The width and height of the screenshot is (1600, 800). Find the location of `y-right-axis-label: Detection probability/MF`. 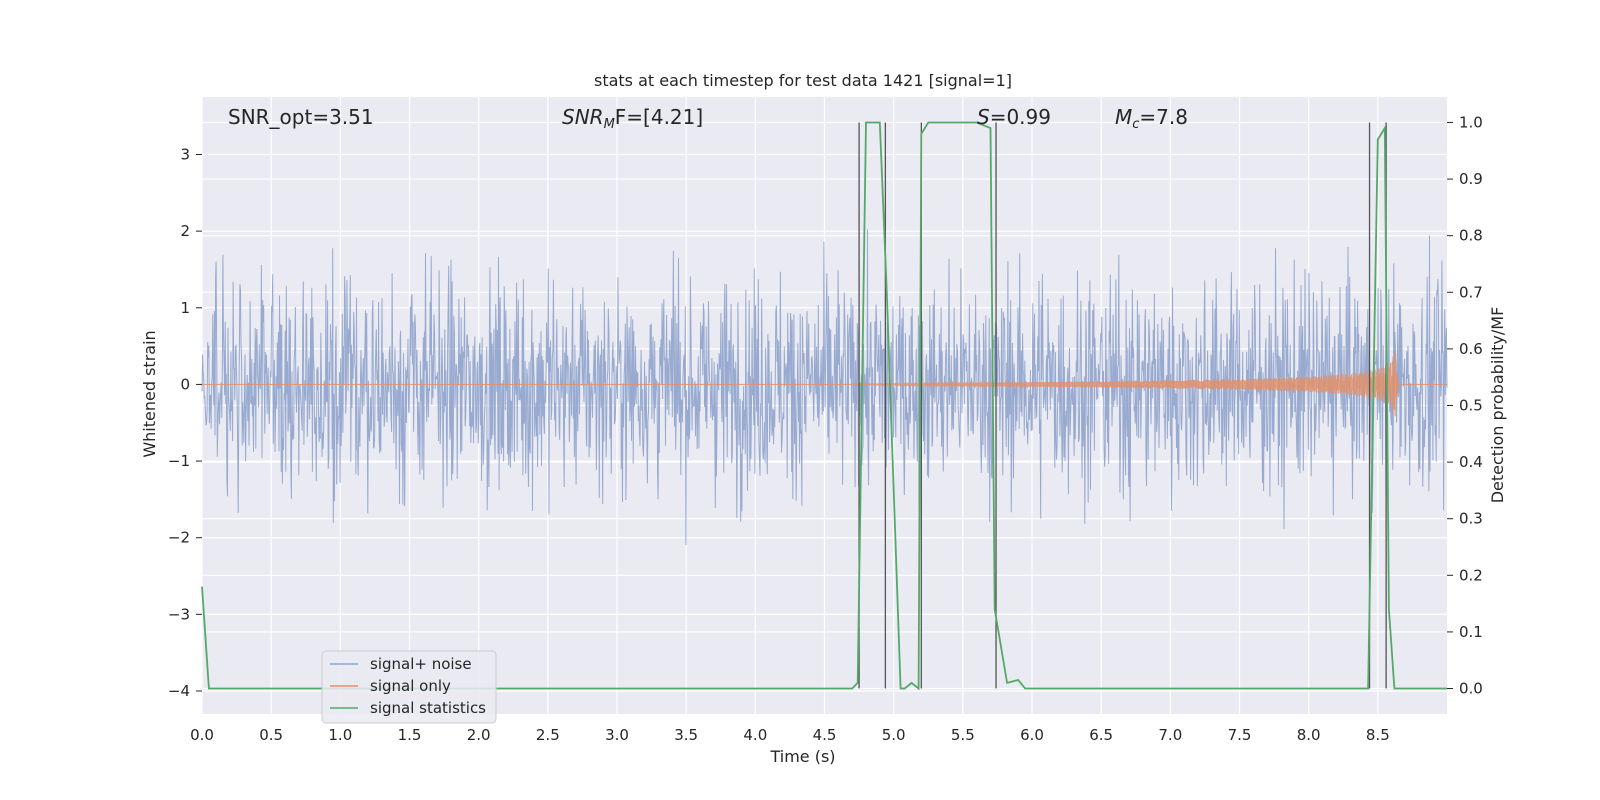

y-right-axis-label: Detection probability/MF is located at coordinates (1497, 405).